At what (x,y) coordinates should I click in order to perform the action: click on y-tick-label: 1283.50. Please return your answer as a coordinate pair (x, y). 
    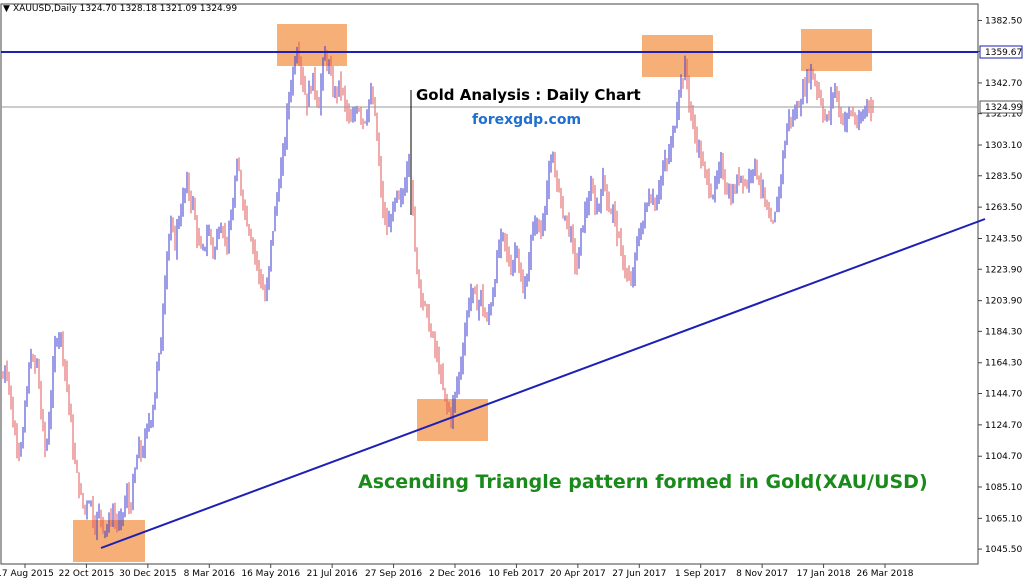
    Looking at the image, I should click on (1003, 177).